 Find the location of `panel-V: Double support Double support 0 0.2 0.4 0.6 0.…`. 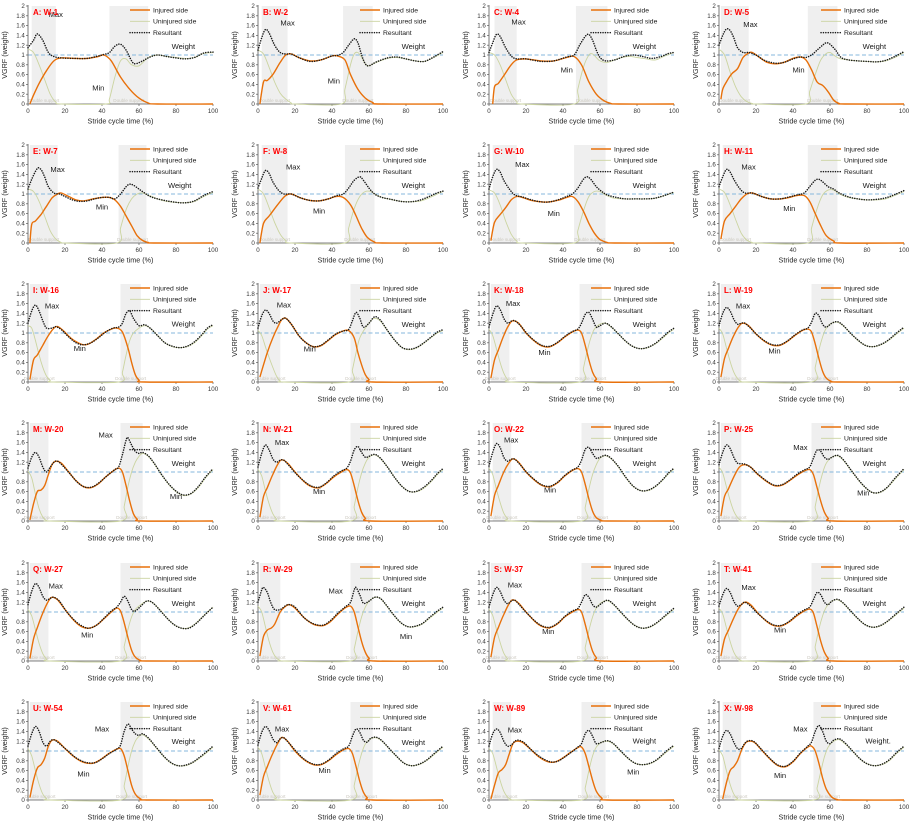

panel-V: Double support Double support 0 0.2 0.4 0.6 0.… is located at coordinates (345, 765).